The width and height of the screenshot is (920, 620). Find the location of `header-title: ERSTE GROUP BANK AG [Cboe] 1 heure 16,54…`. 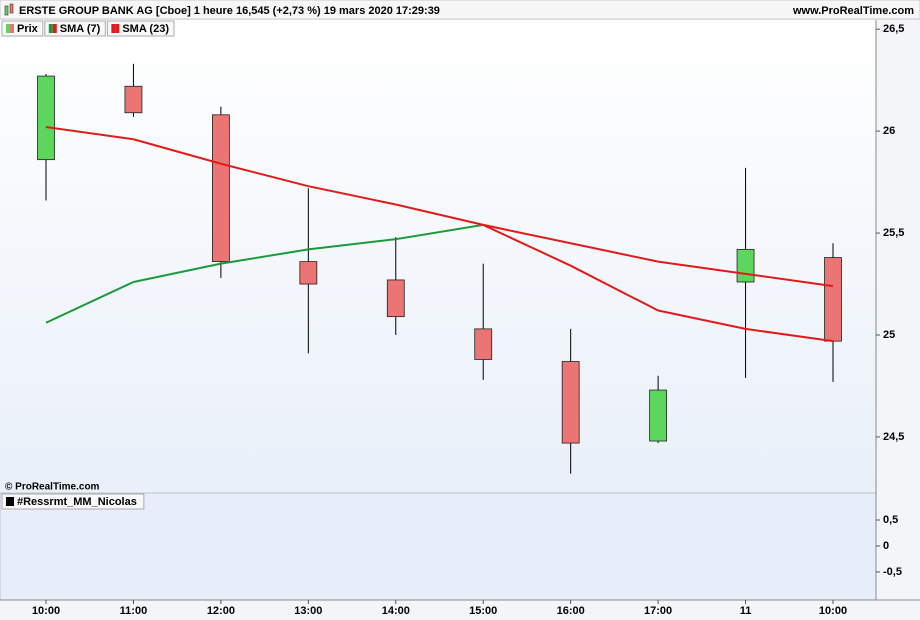

header-title: ERSTE GROUP BANK AG [Cboe] 1 heure 16,54… is located at coordinates (229, 11).